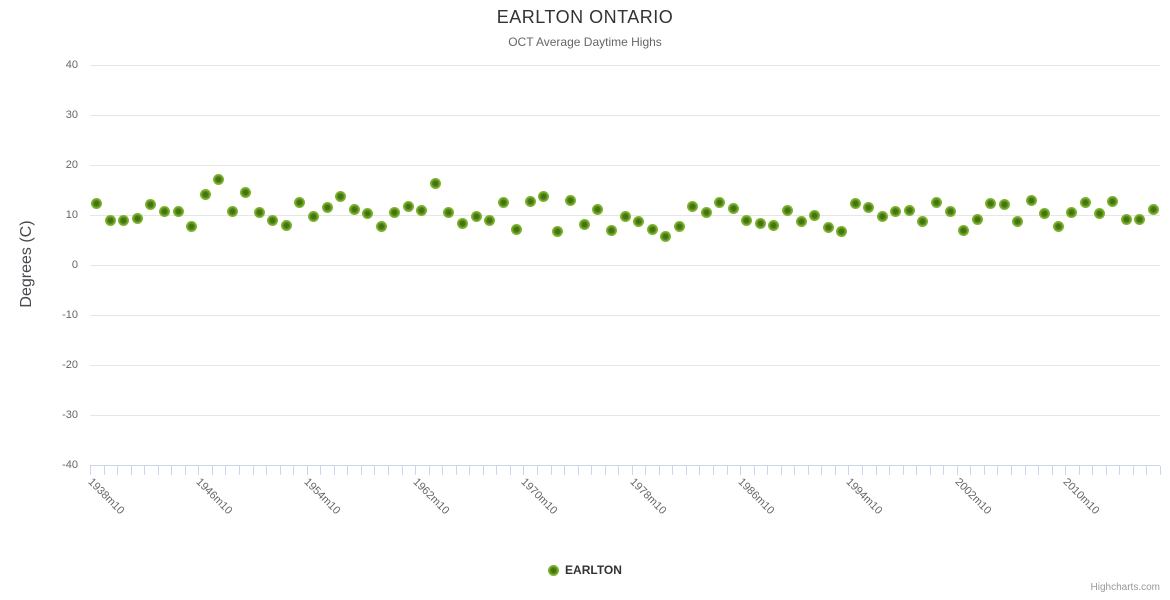 The height and width of the screenshot is (600, 1170). Describe the element at coordinates (585, 17) in the screenshot. I see `chart-title: EARLTON ONTARIO` at that location.